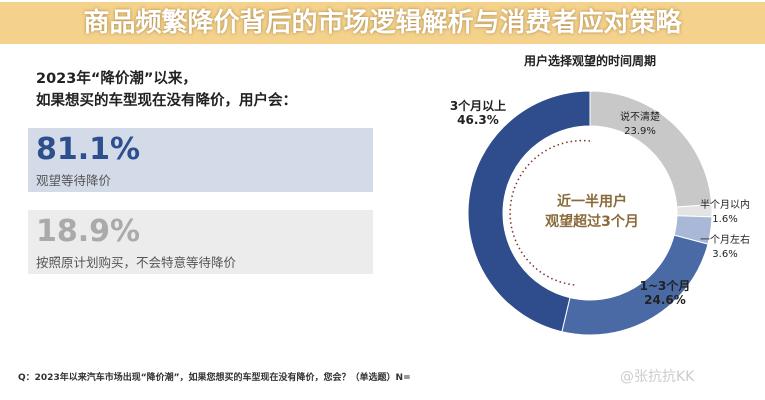  Describe the element at coordinates (724, 219) in the screenshot. I see `slice-value: 1.6%` at that location.